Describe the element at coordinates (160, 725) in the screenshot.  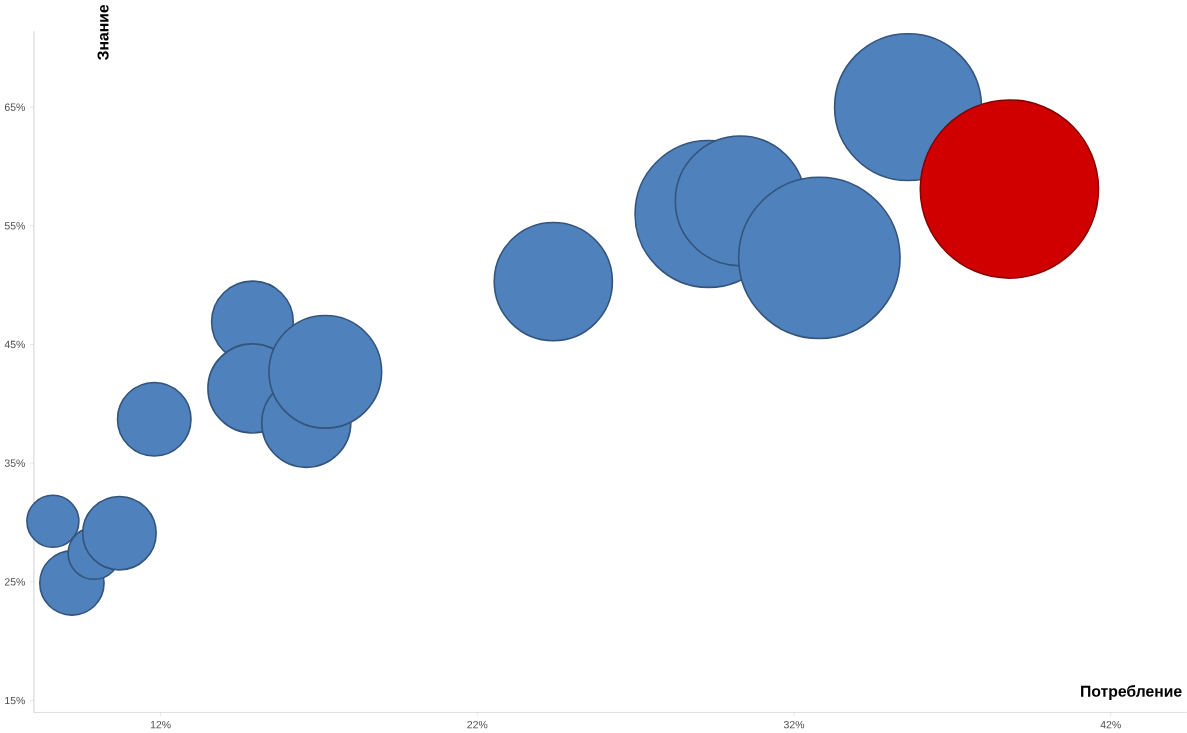
I see `x-tick-label: 12%` at that location.